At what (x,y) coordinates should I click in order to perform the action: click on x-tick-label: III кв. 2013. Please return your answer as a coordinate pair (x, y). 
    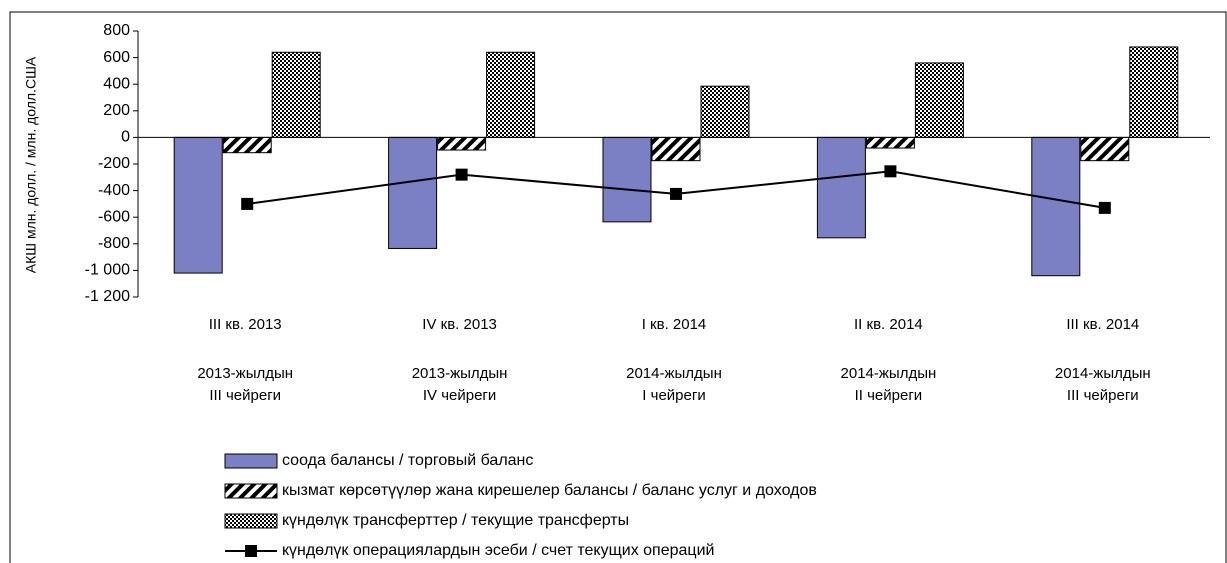
    Looking at the image, I should click on (245, 324).